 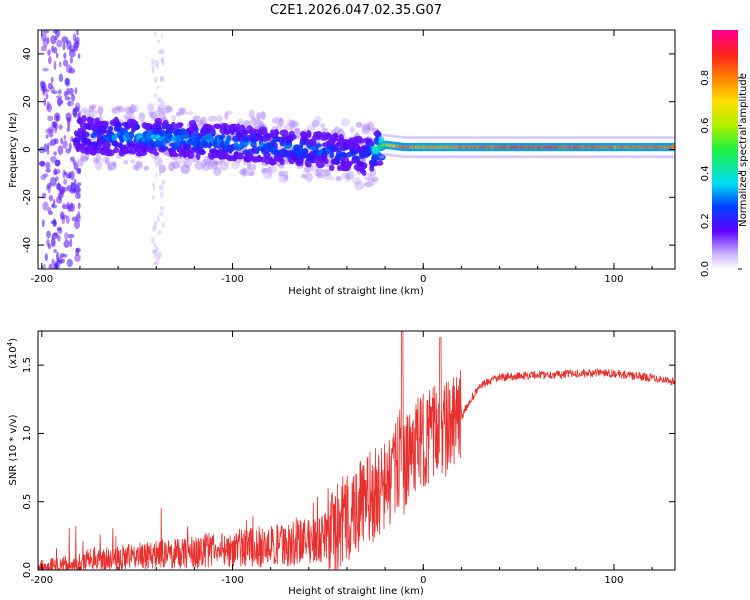 What do you see at coordinates (232, 580) in the screenshot?
I see `x-tick-label: -100` at bounding box center [232, 580].